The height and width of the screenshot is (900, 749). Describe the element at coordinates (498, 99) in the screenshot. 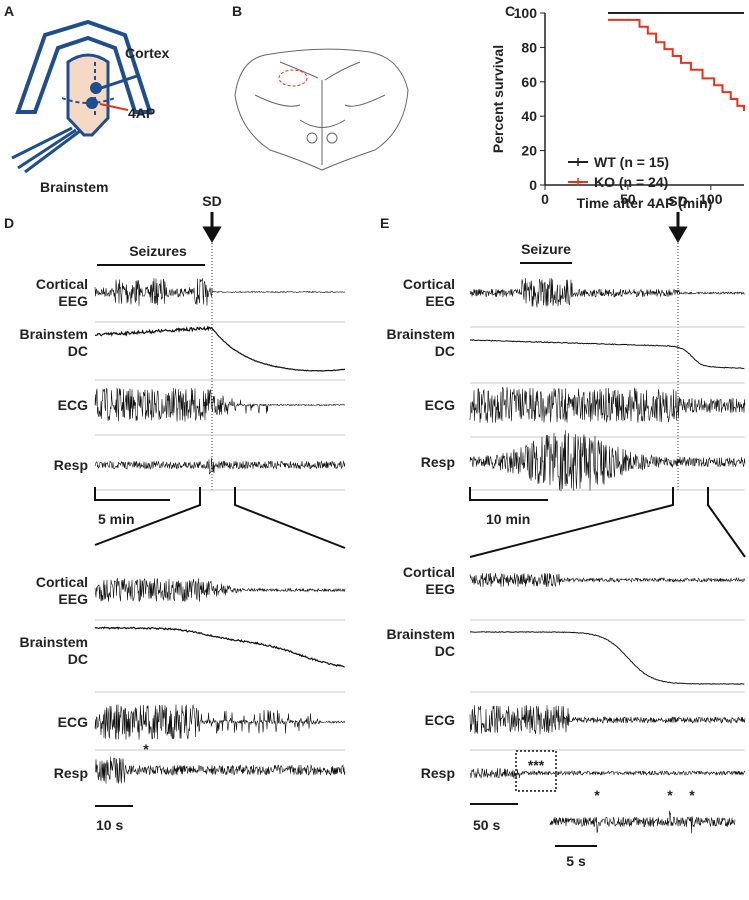

I see `y-axis-label: Percent survival` at that location.